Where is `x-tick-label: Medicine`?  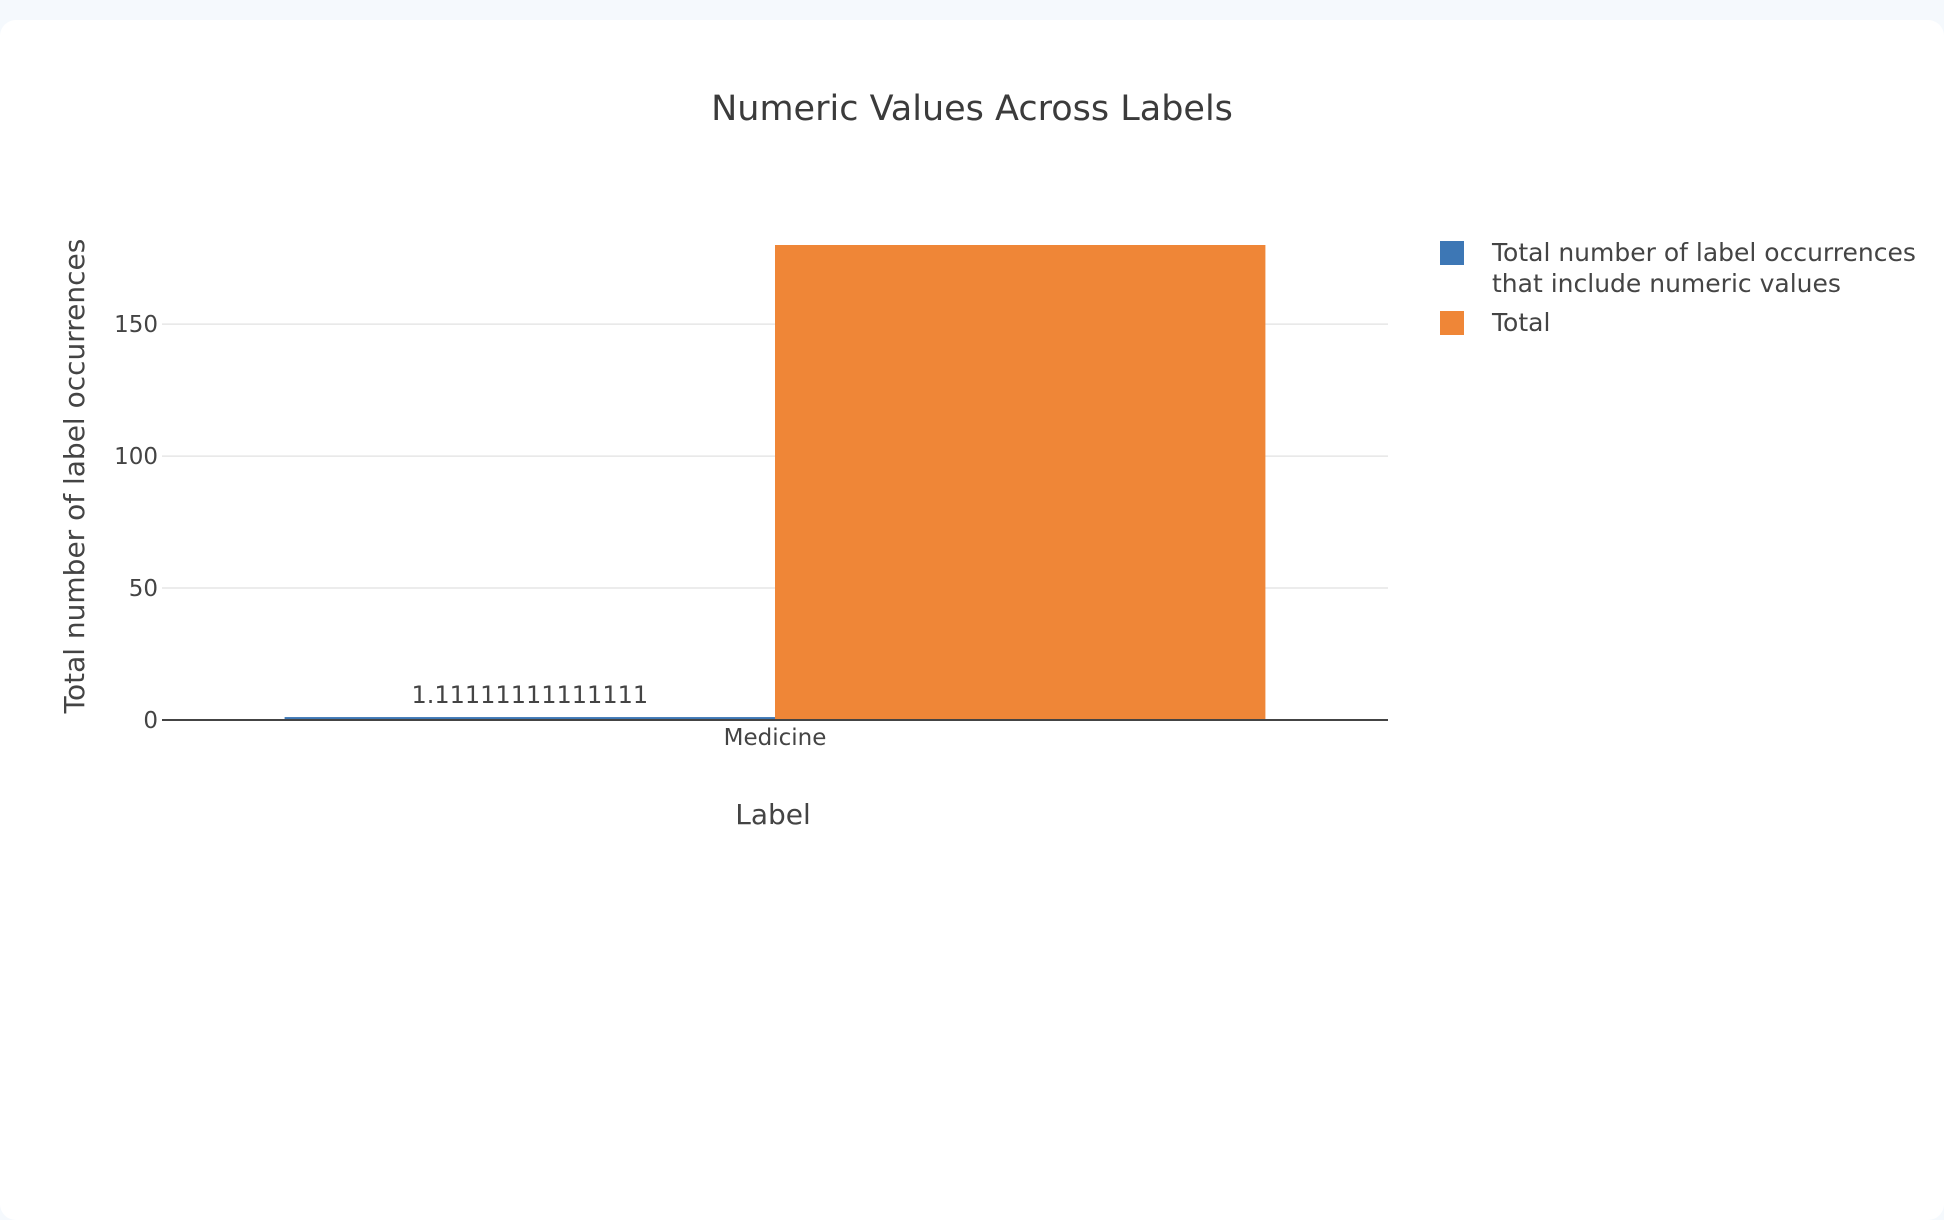
x-tick-label: Medicine is located at coordinates (775, 738).